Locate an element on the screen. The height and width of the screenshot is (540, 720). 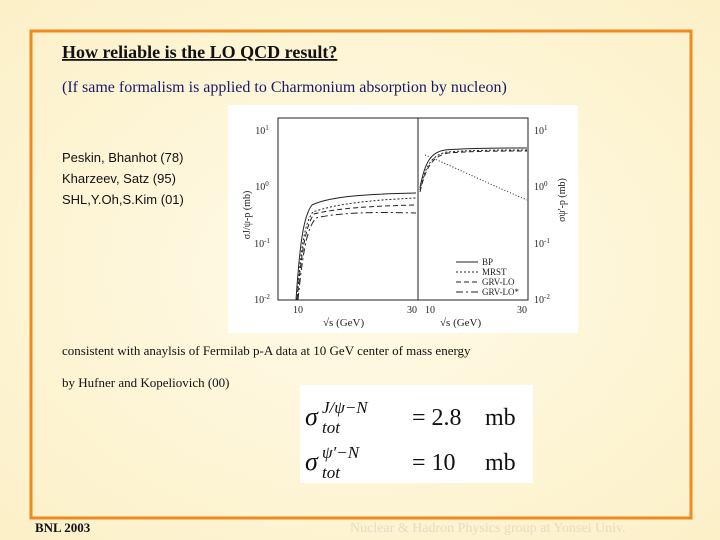
legend-label: BP is located at coordinates (487, 262).